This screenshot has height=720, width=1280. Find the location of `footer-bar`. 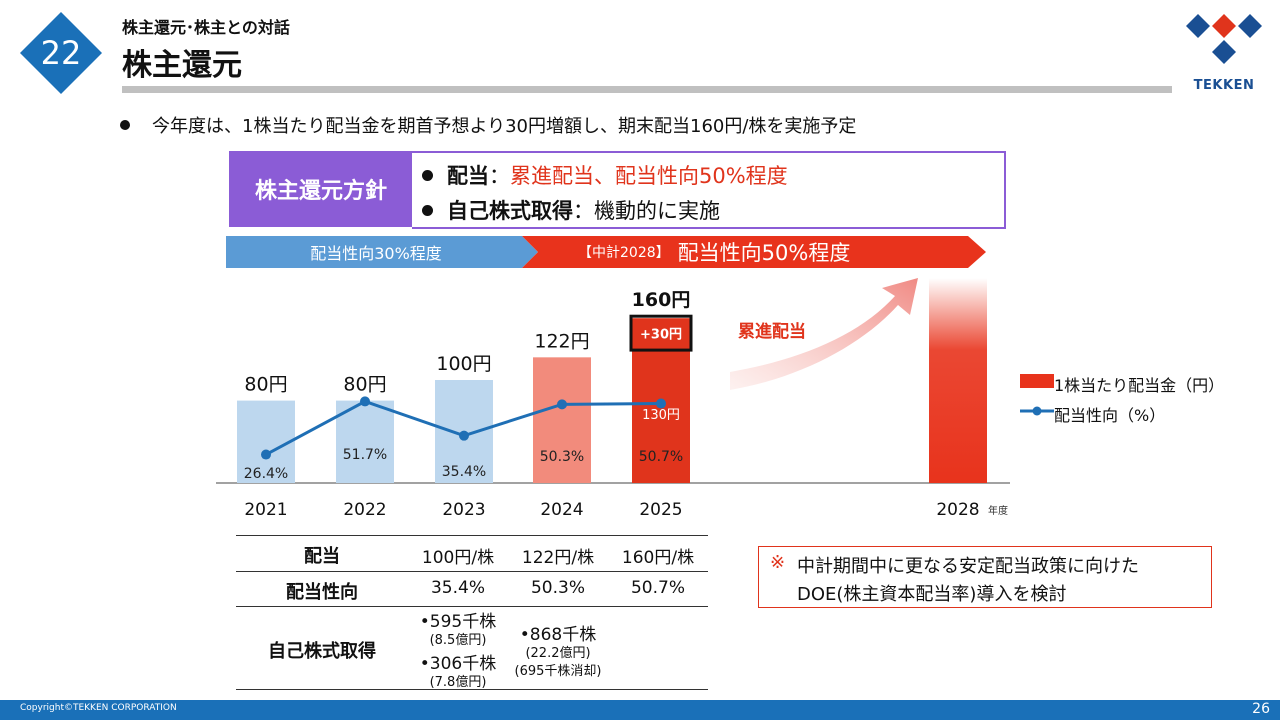

footer-bar is located at coordinates (640, 710).